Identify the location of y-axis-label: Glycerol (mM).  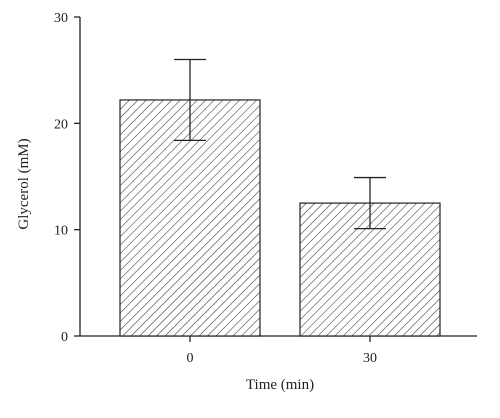
(24, 183).